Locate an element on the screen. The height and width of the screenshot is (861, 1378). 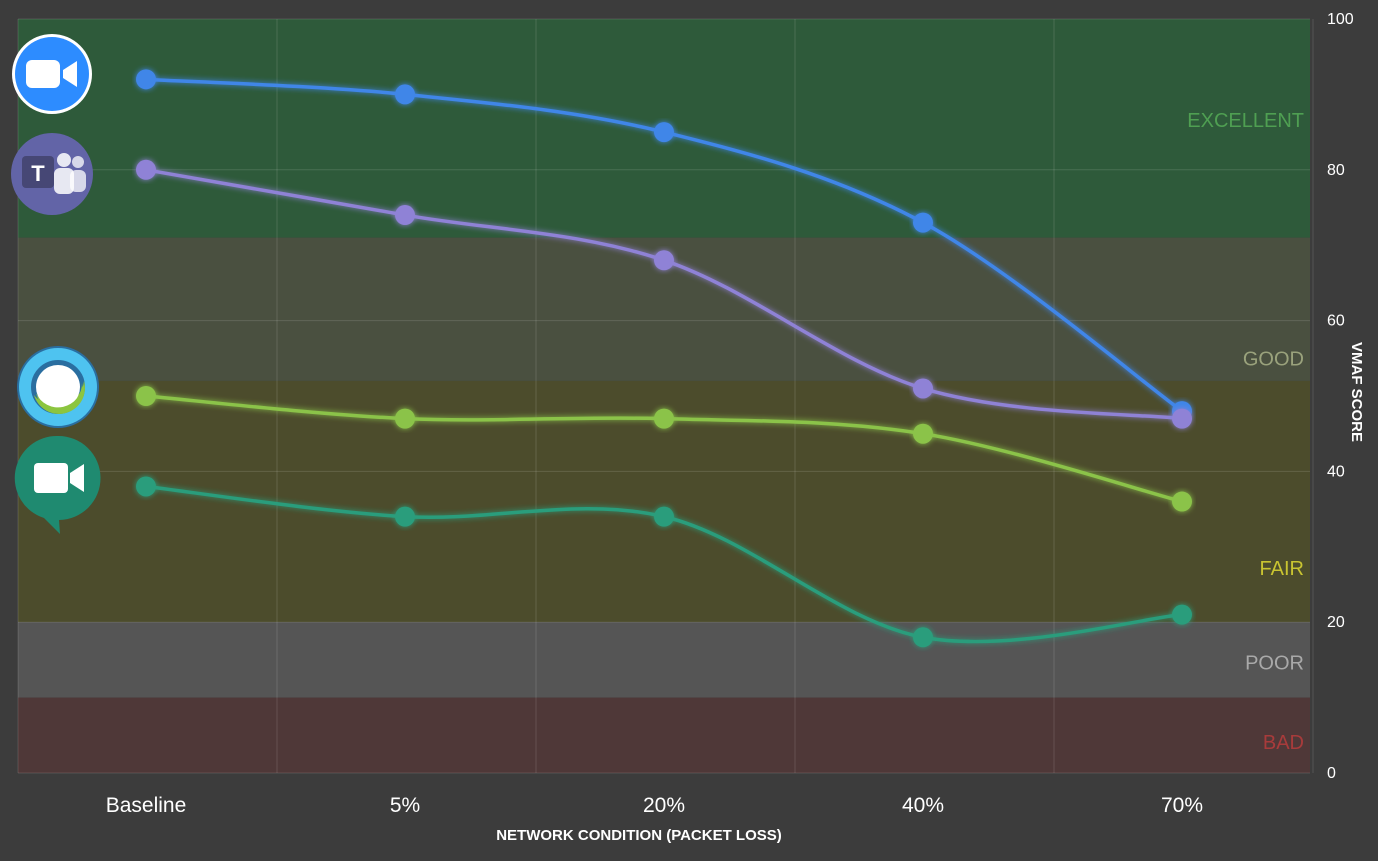
zoom-icon is located at coordinates (52, 74).